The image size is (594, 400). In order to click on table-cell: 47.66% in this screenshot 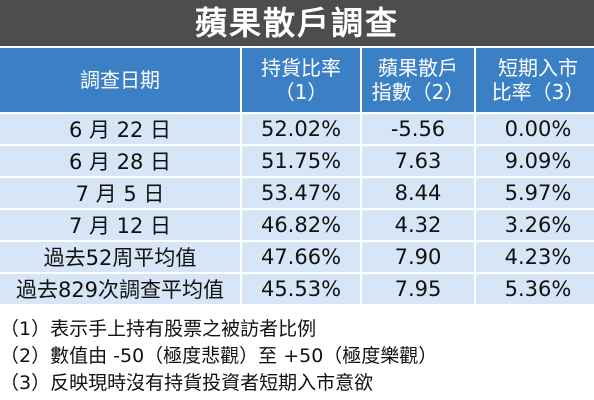, I will do `click(301, 257)`.